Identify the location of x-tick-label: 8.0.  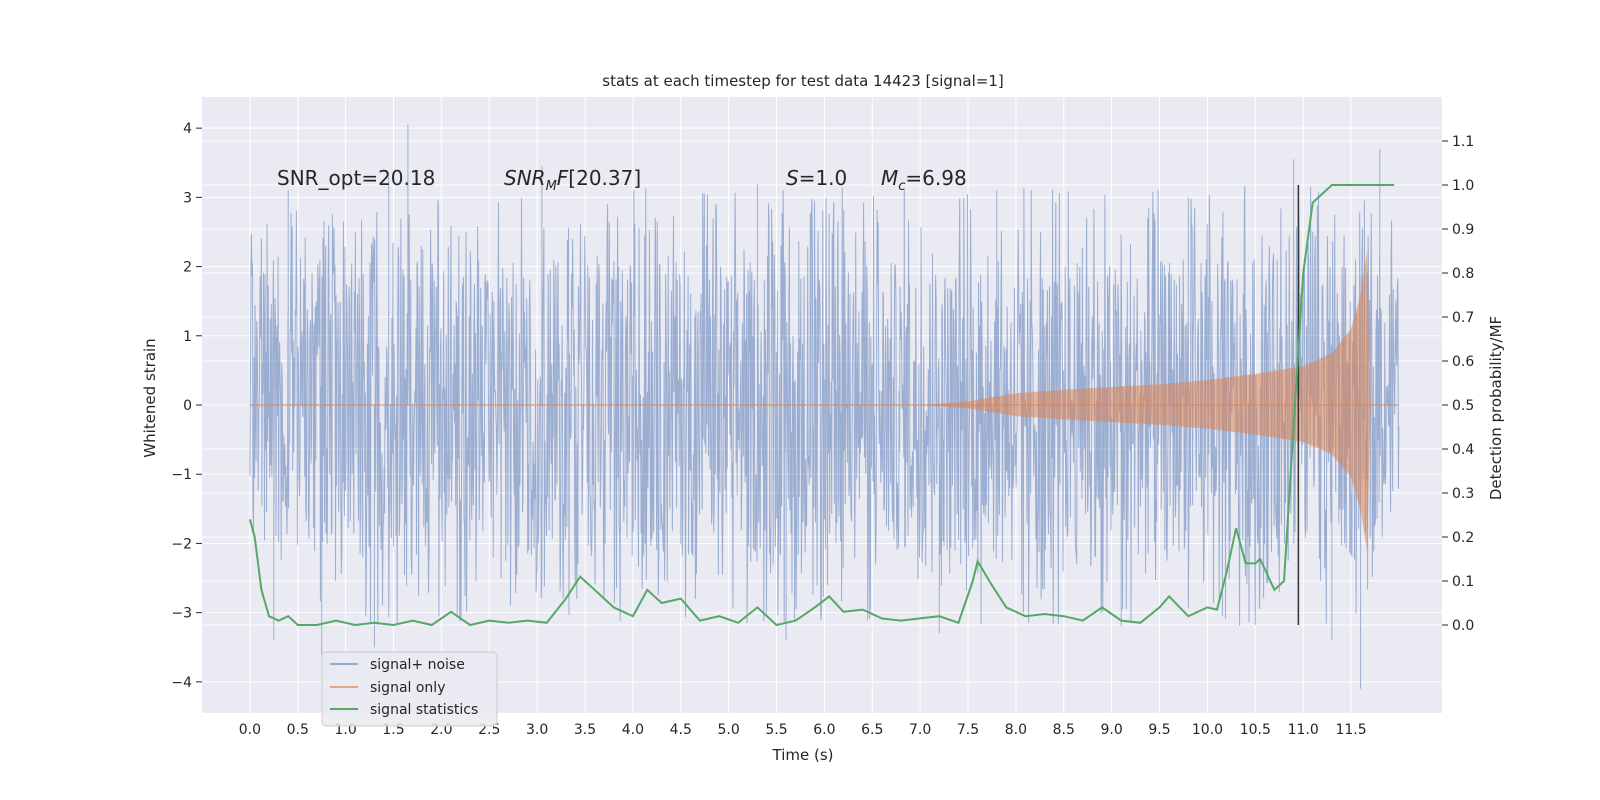
(1016, 730).